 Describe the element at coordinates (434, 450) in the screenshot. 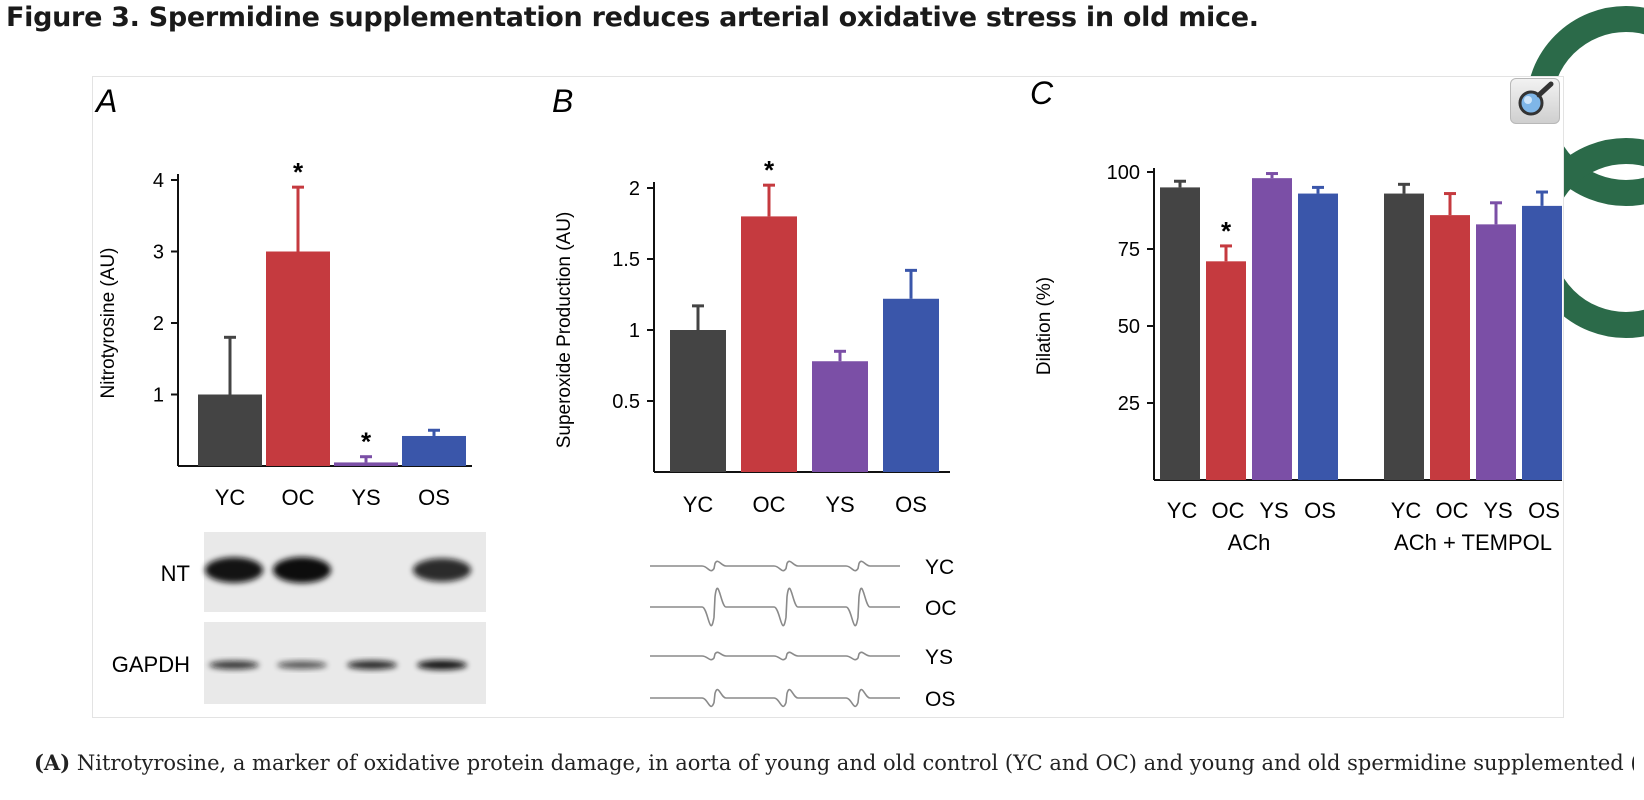

I see `panel-a-bar-os` at that location.